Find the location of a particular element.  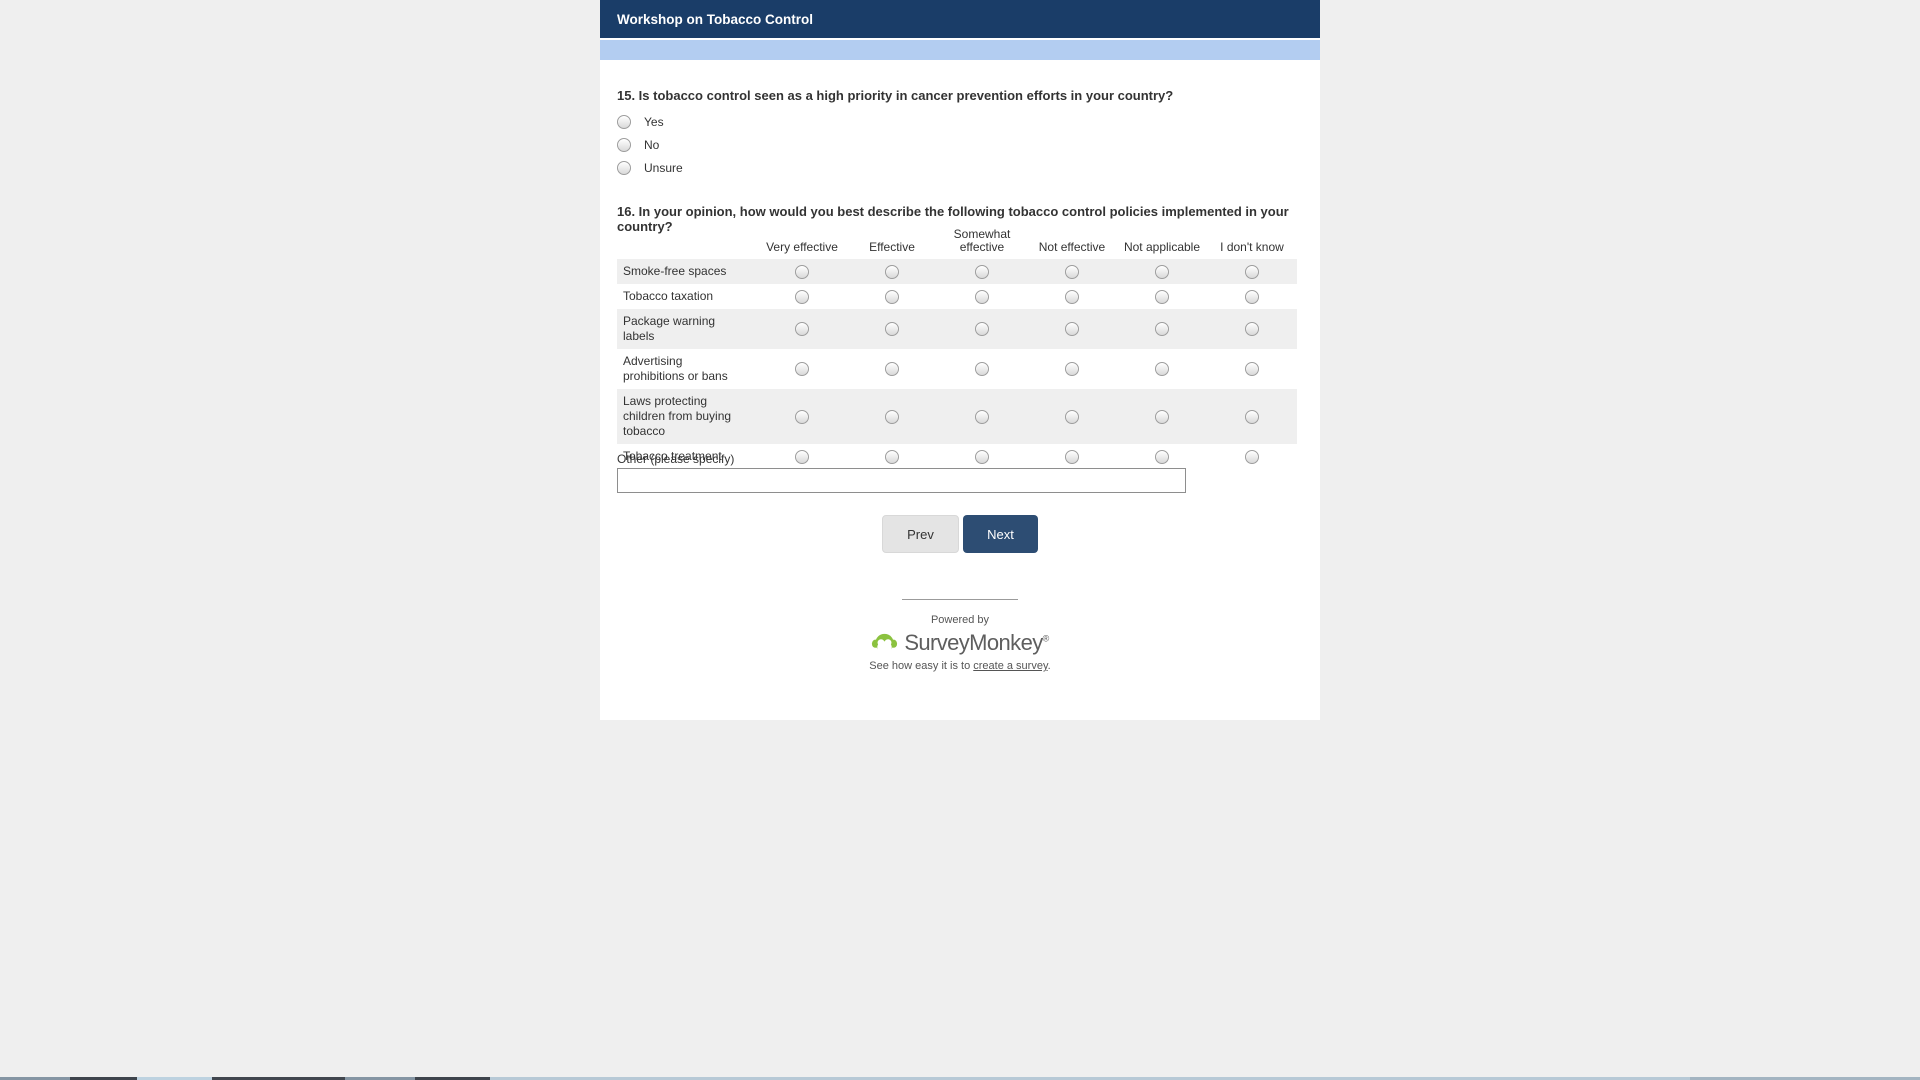

other-specify-input is located at coordinates (901, 480).